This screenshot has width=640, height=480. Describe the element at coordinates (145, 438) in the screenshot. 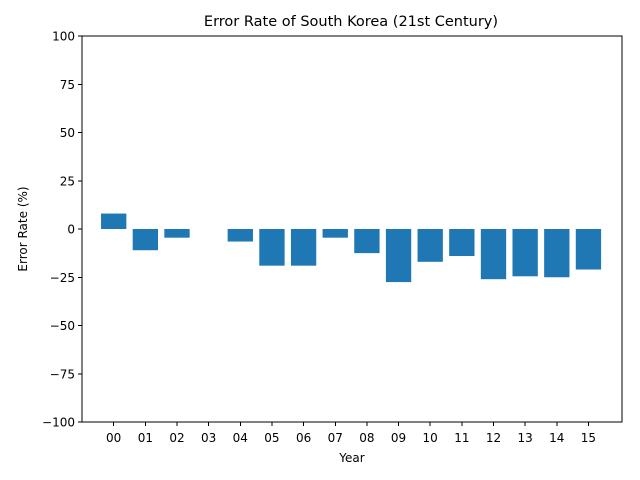

I see `x-tick-label: 01` at that location.